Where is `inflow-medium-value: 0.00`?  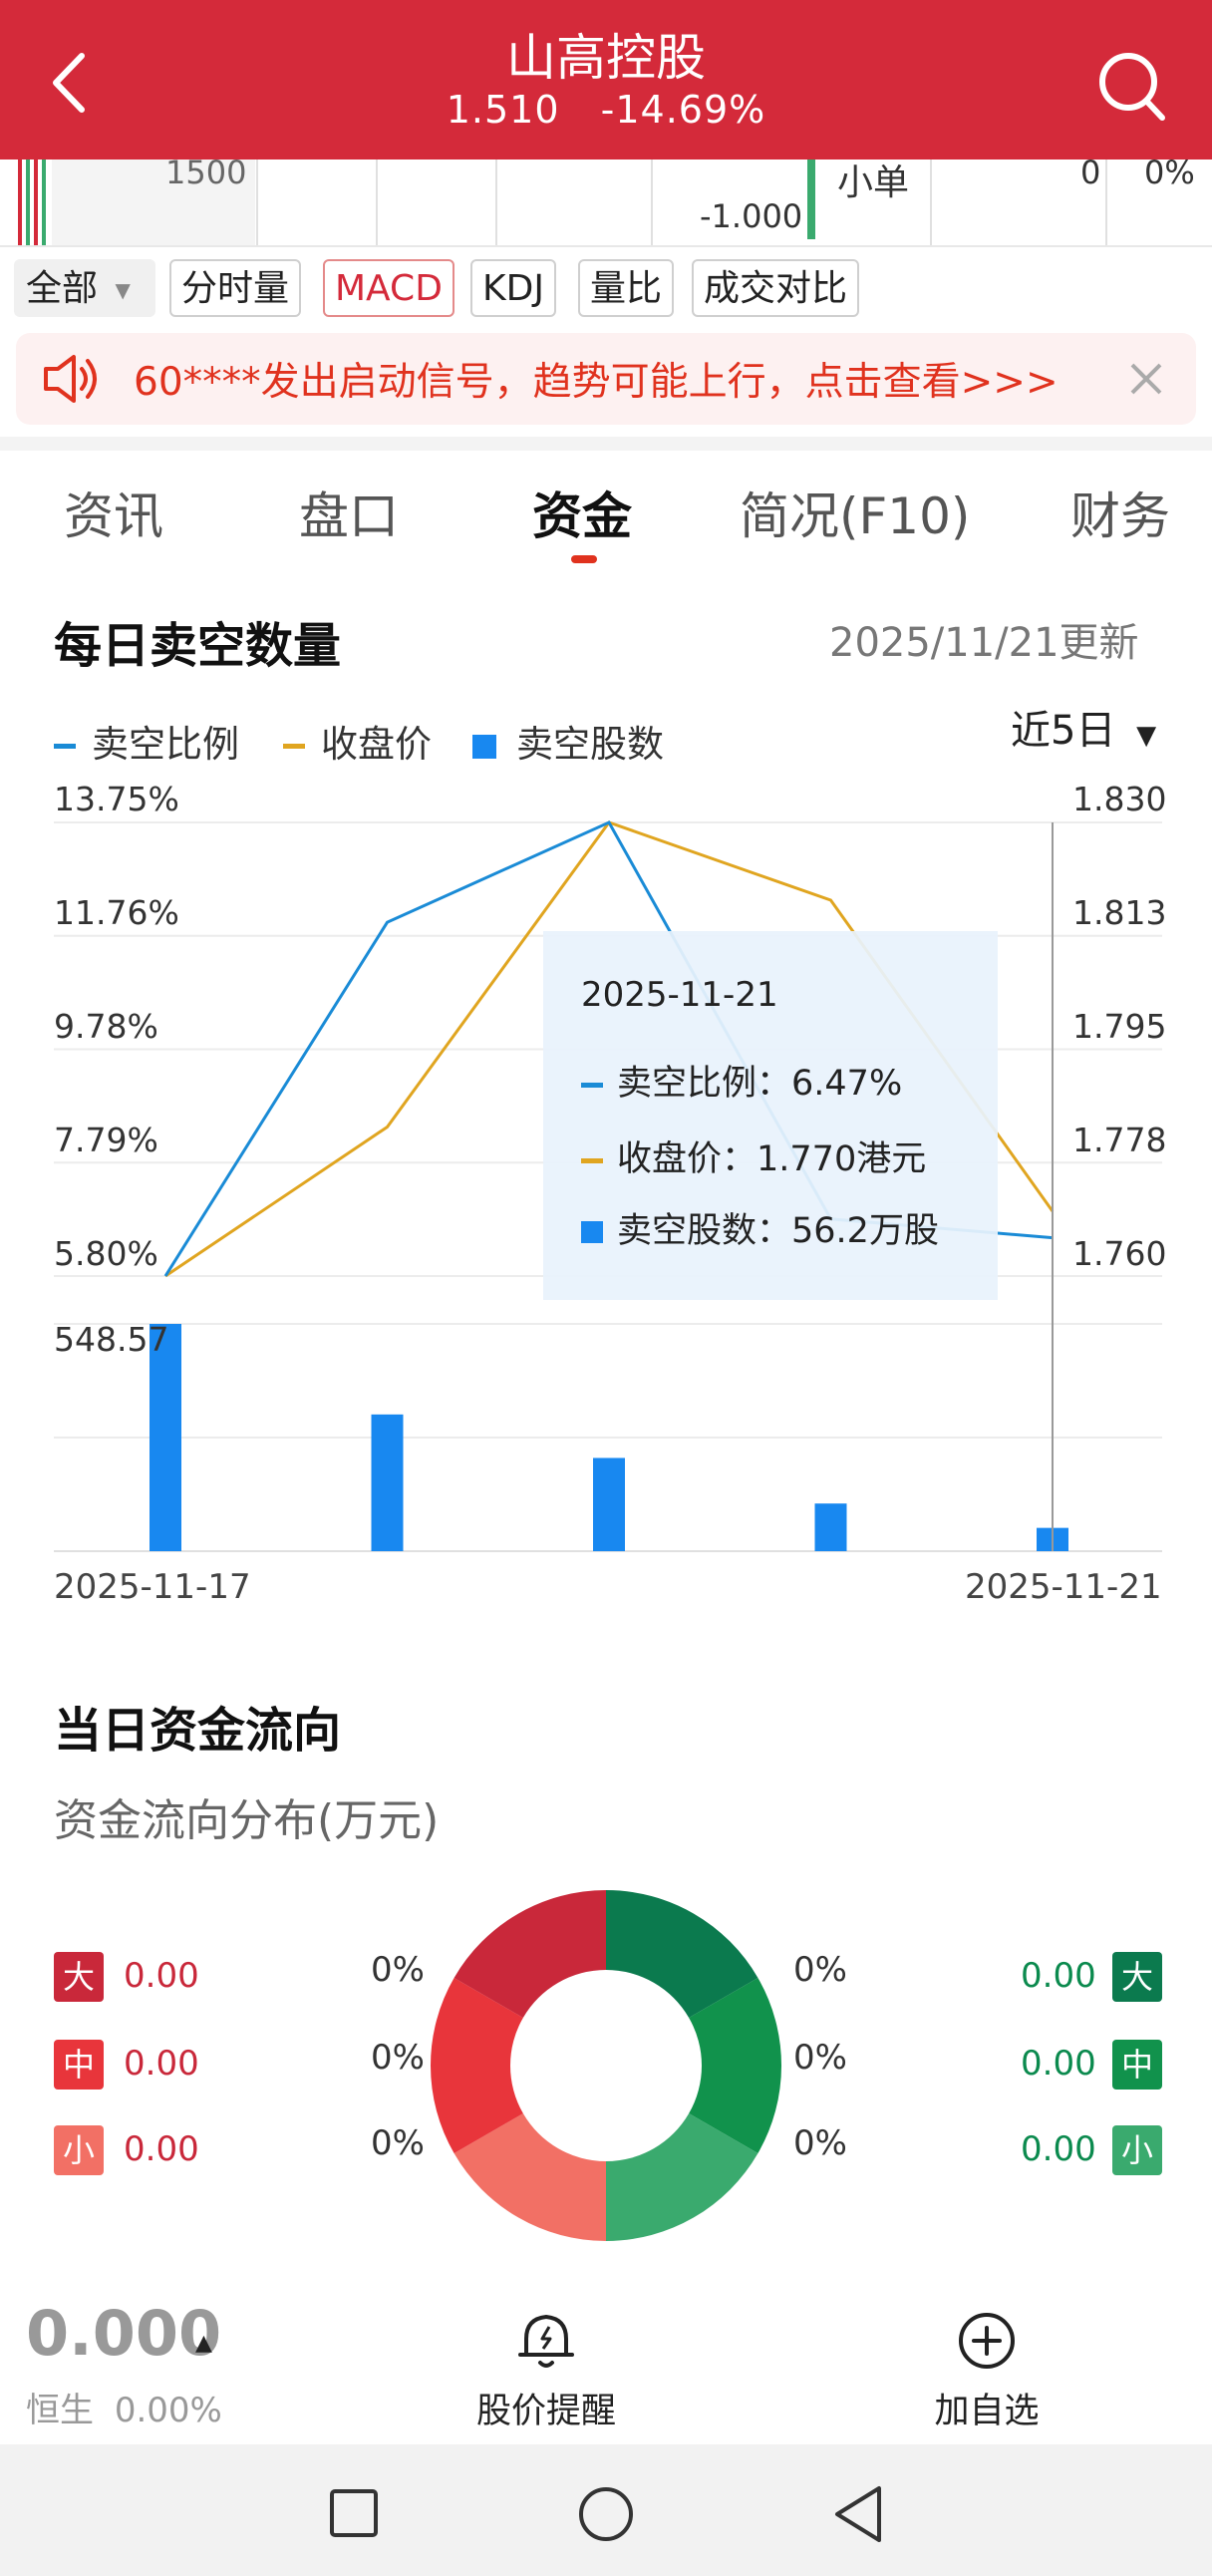
inflow-medium-value: 0.00 is located at coordinates (161, 2064).